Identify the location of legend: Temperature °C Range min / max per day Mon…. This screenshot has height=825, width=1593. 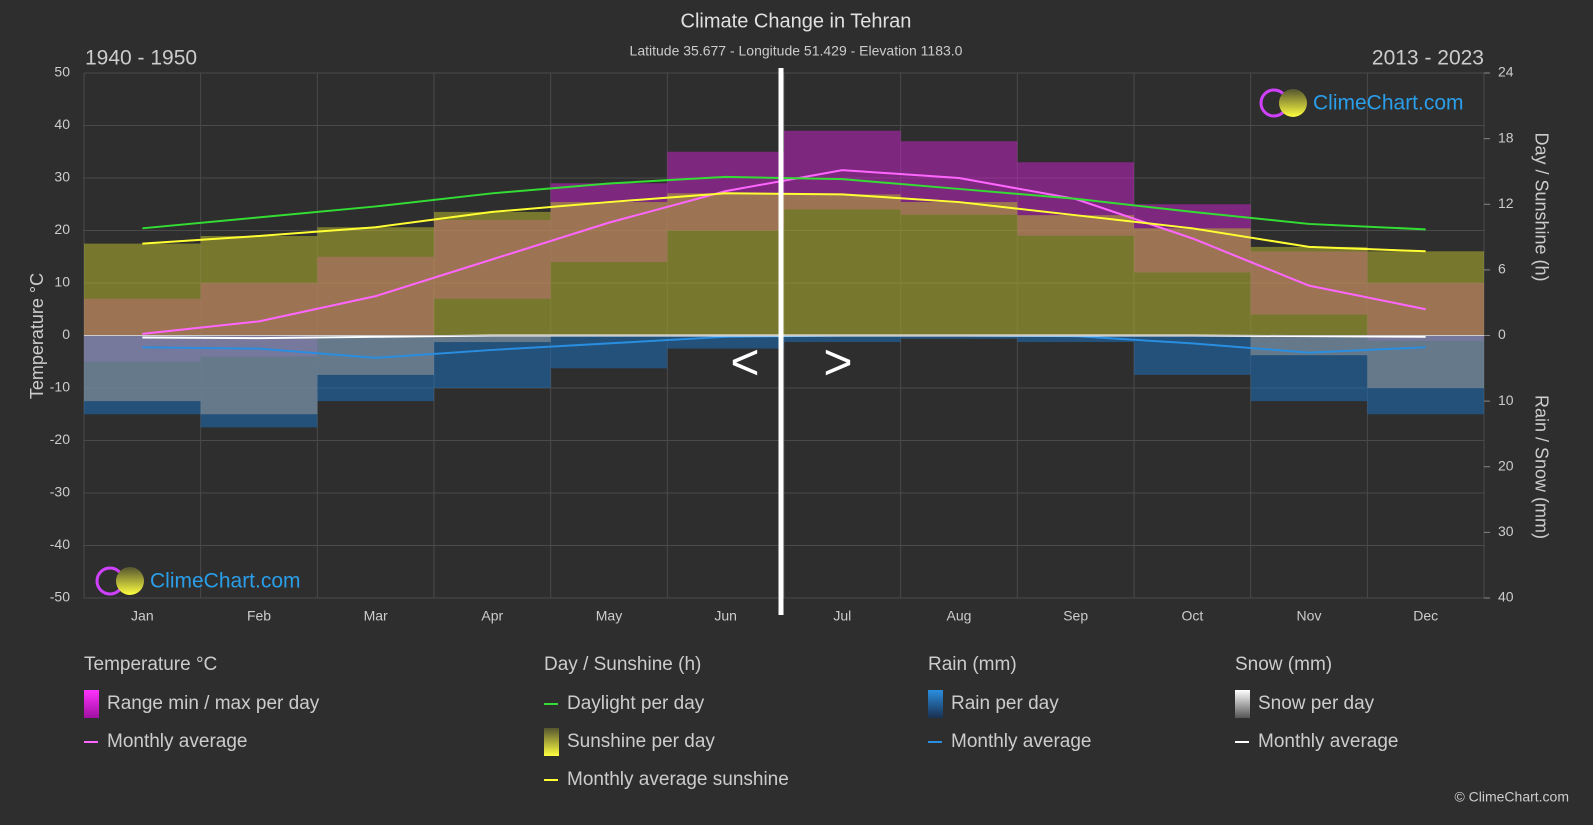
(741, 722).